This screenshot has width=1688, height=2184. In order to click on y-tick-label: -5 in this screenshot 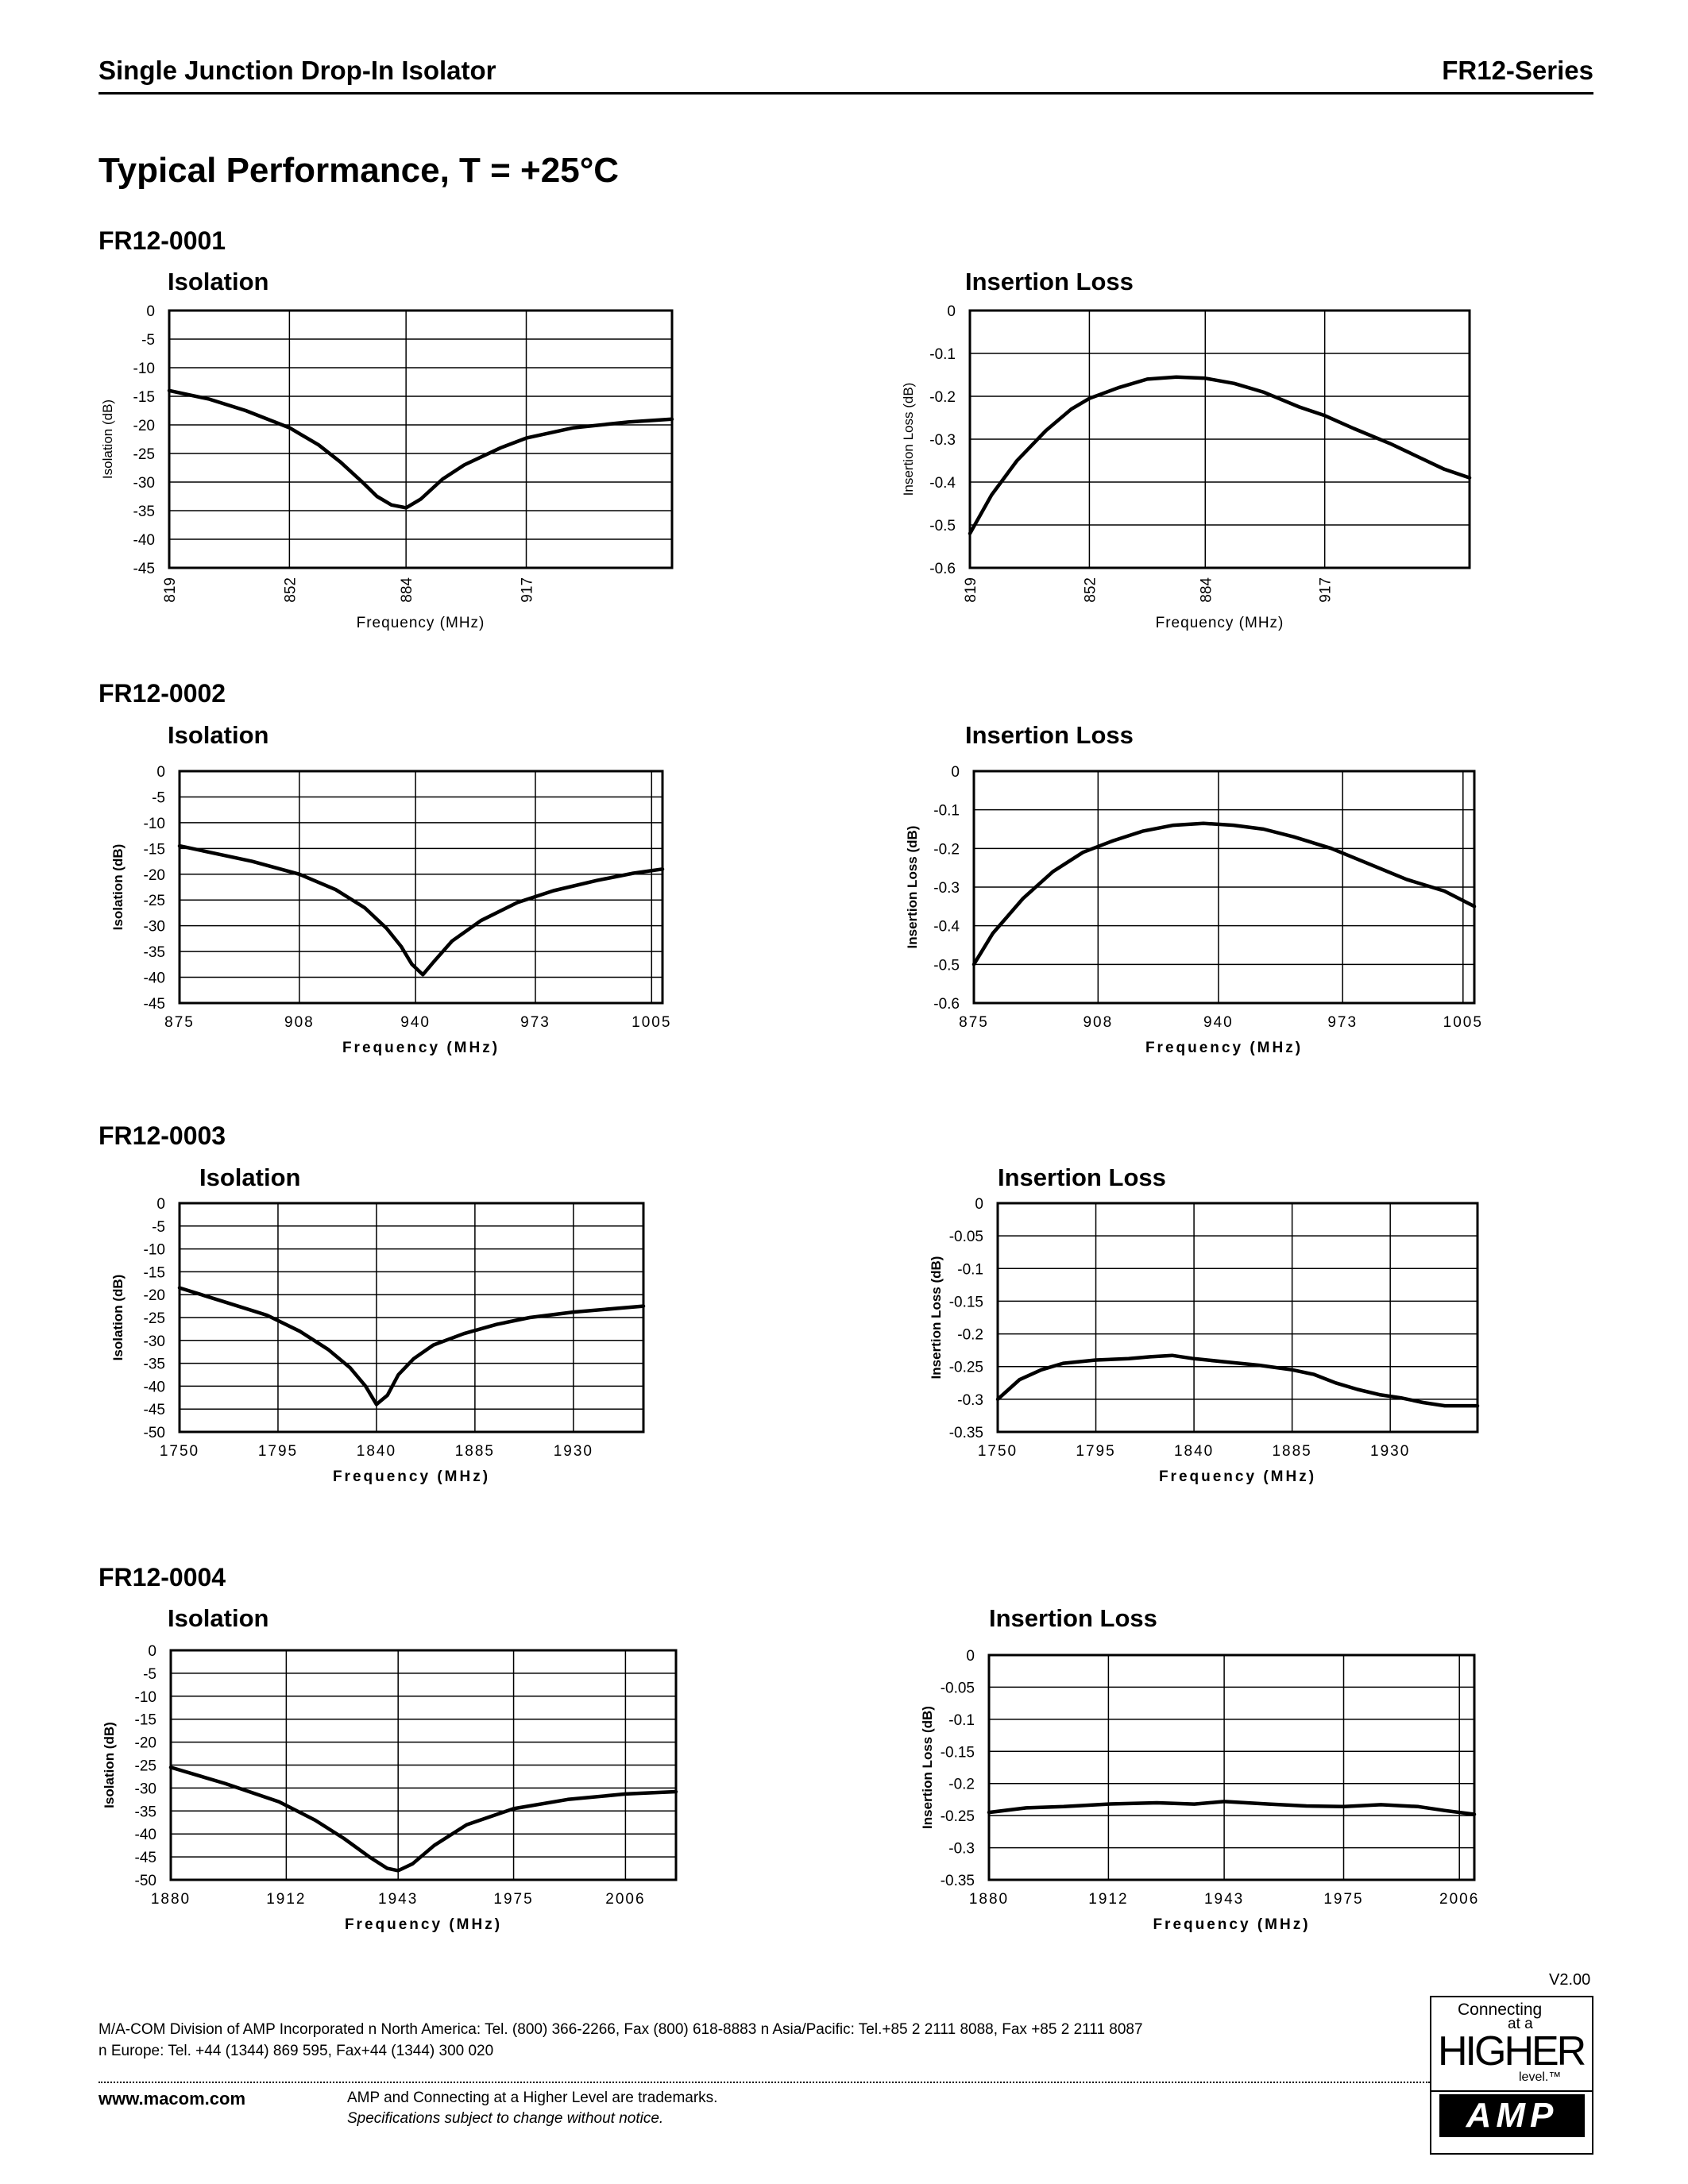, I will do `click(149, 1675)`.